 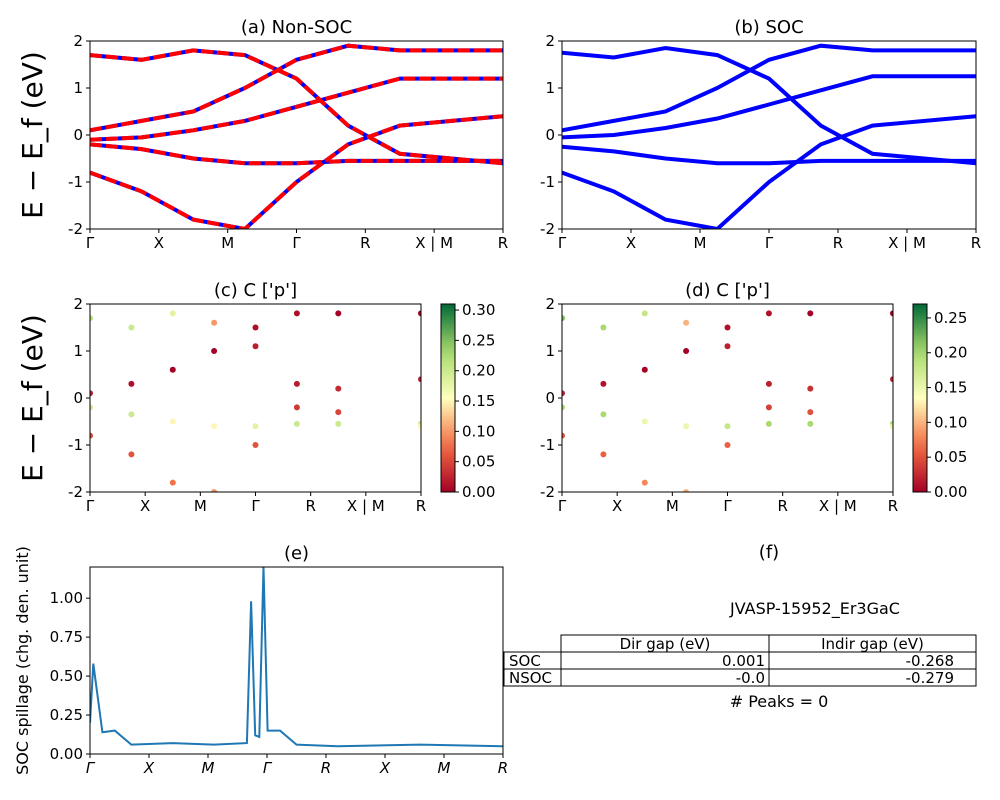 What do you see at coordinates (478, 340) in the screenshot?
I see `colorbar-tick-label: 0.25` at bounding box center [478, 340].